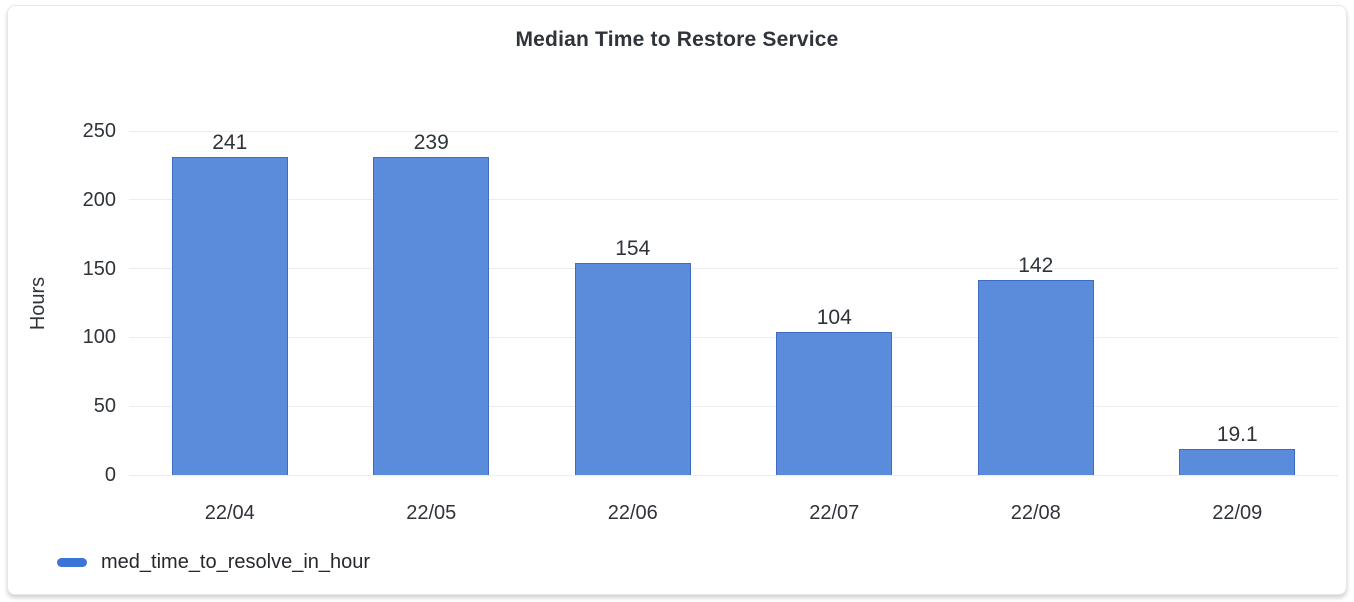  I want to click on x-tick-label: 22/08, so click(1035, 513).